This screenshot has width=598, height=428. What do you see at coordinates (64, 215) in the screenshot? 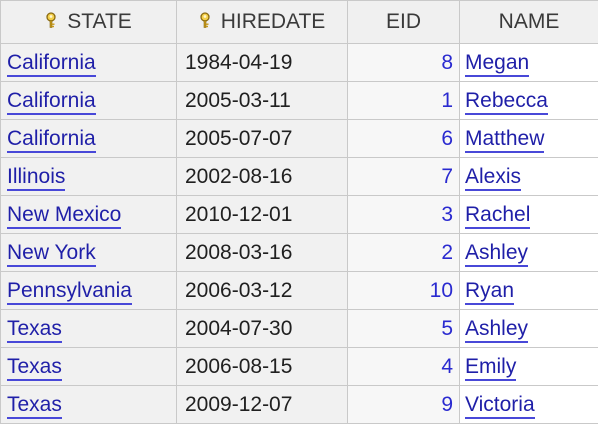
I see `state-link: New Mexico` at bounding box center [64, 215].